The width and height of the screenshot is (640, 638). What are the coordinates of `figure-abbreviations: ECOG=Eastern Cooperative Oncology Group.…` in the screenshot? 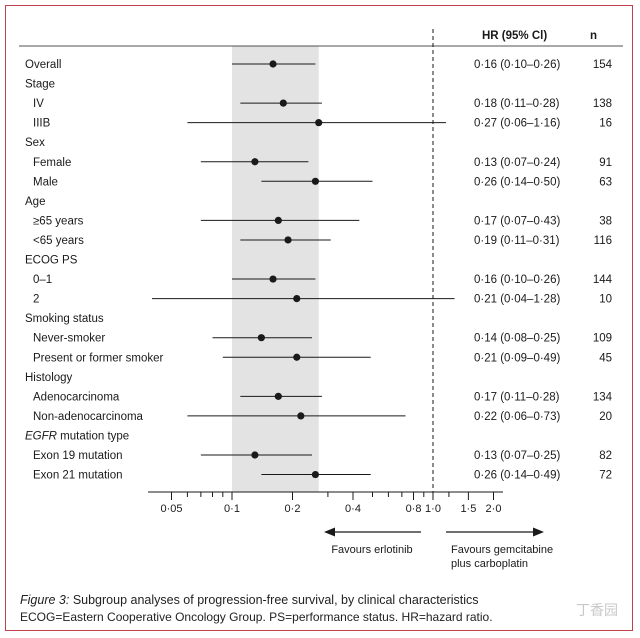 It's located at (256, 617).